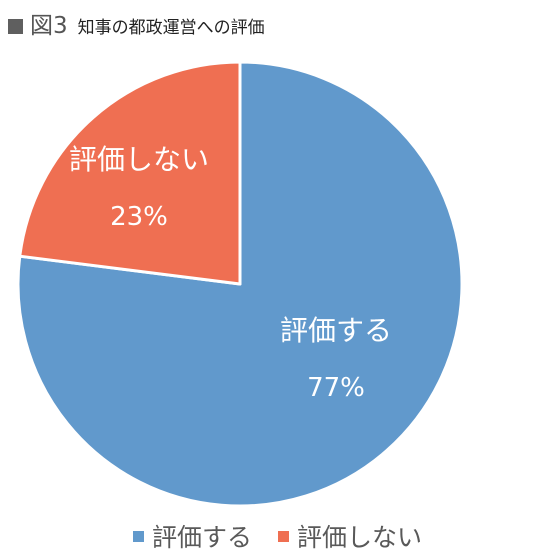 The width and height of the screenshot is (555, 558). I want to click on legend-item-hyouka-suru: 評価する, so click(192, 536).